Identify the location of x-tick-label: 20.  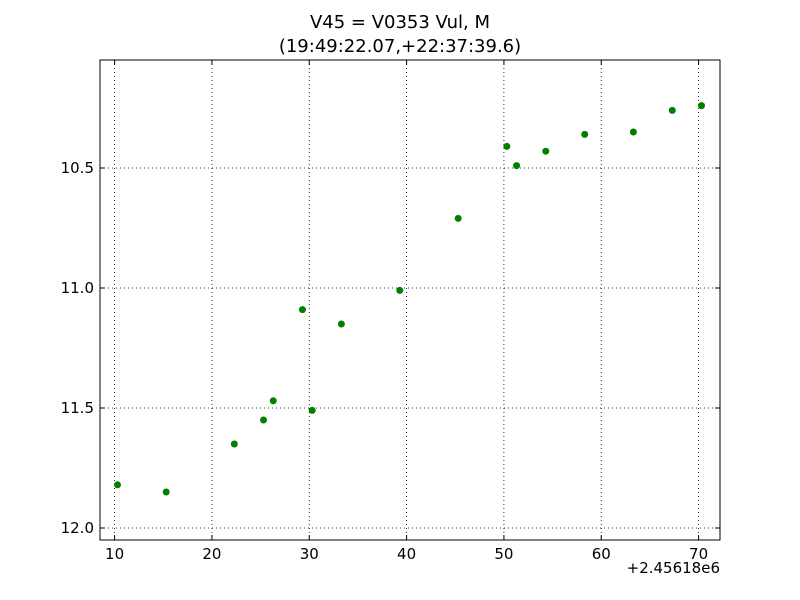
(211, 554).